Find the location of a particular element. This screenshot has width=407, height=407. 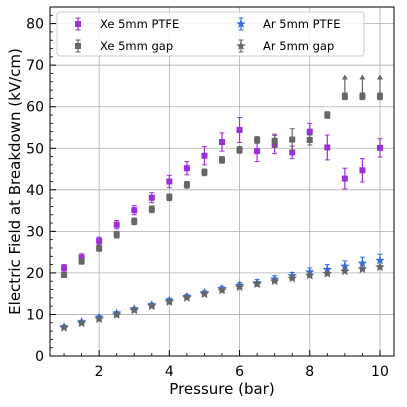

x-tick-label: 6 is located at coordinates (239, 372).